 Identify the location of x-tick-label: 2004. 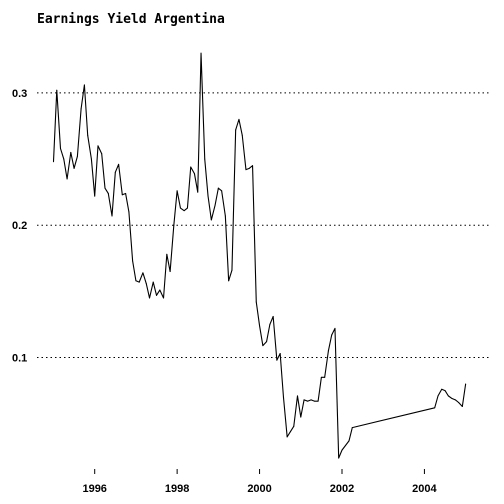
(424, 489).